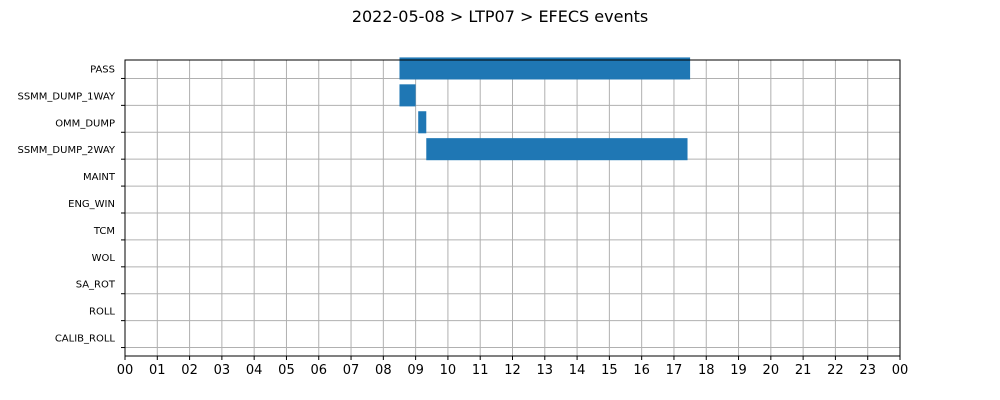 The width and height of the screenshot is (1000, 400). What do you see at coordinates (99, 177) in the screenshot?
I see `y-tick-label: MAINT` at bounding box center [99, 177].